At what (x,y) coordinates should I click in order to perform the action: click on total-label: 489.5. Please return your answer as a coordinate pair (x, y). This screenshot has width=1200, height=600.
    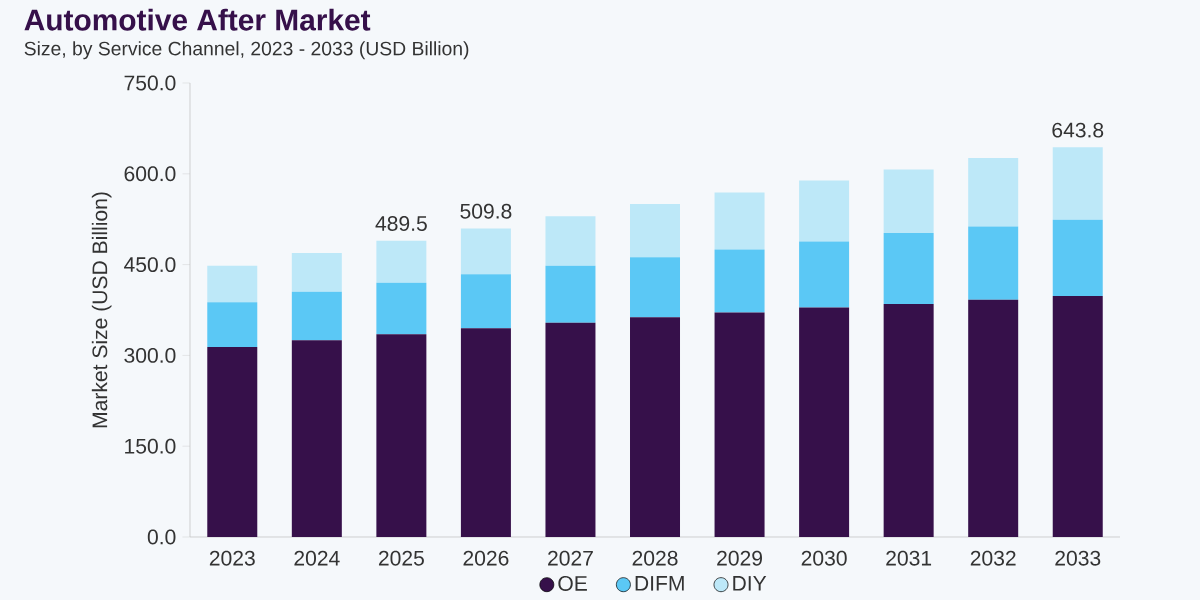
    Looking at the image, I should click on (401, 223).